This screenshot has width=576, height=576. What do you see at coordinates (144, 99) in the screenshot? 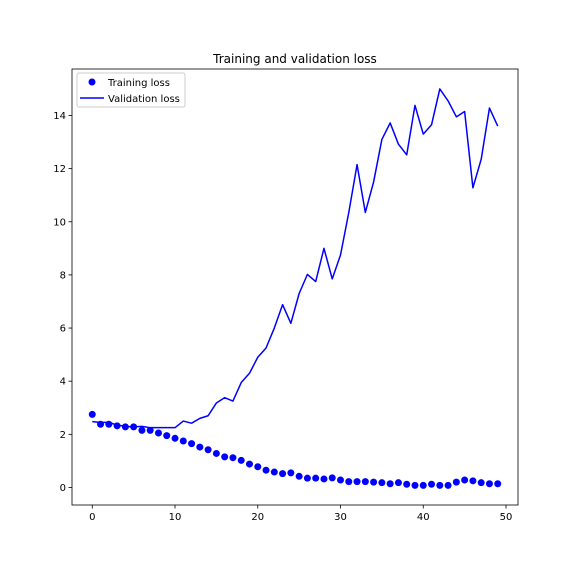
I see `legend-validation-label: Validation loss` at bounding box center [144, 99].